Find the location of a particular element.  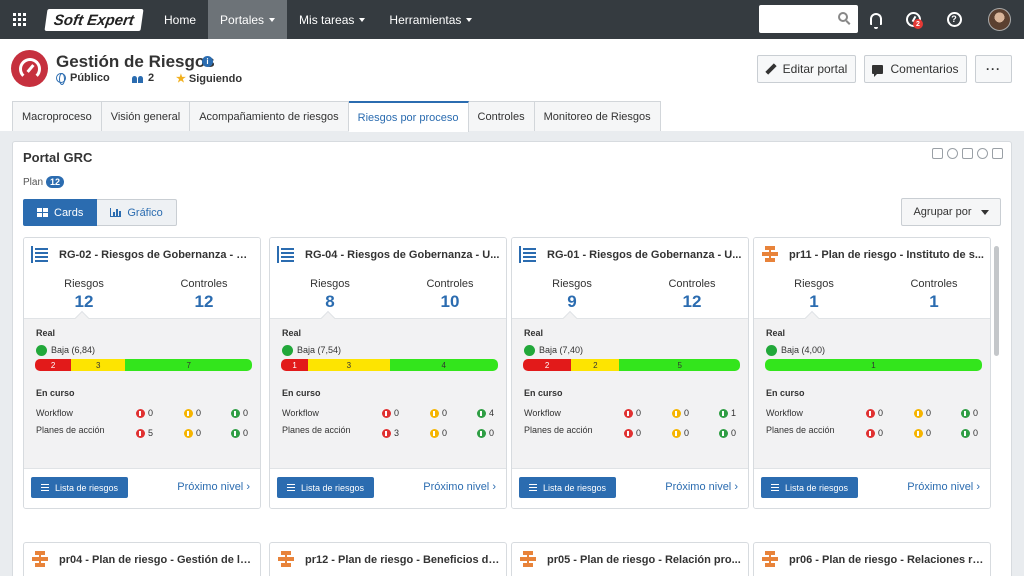

nav-portales: Portales is located at coordinates (248, 19).